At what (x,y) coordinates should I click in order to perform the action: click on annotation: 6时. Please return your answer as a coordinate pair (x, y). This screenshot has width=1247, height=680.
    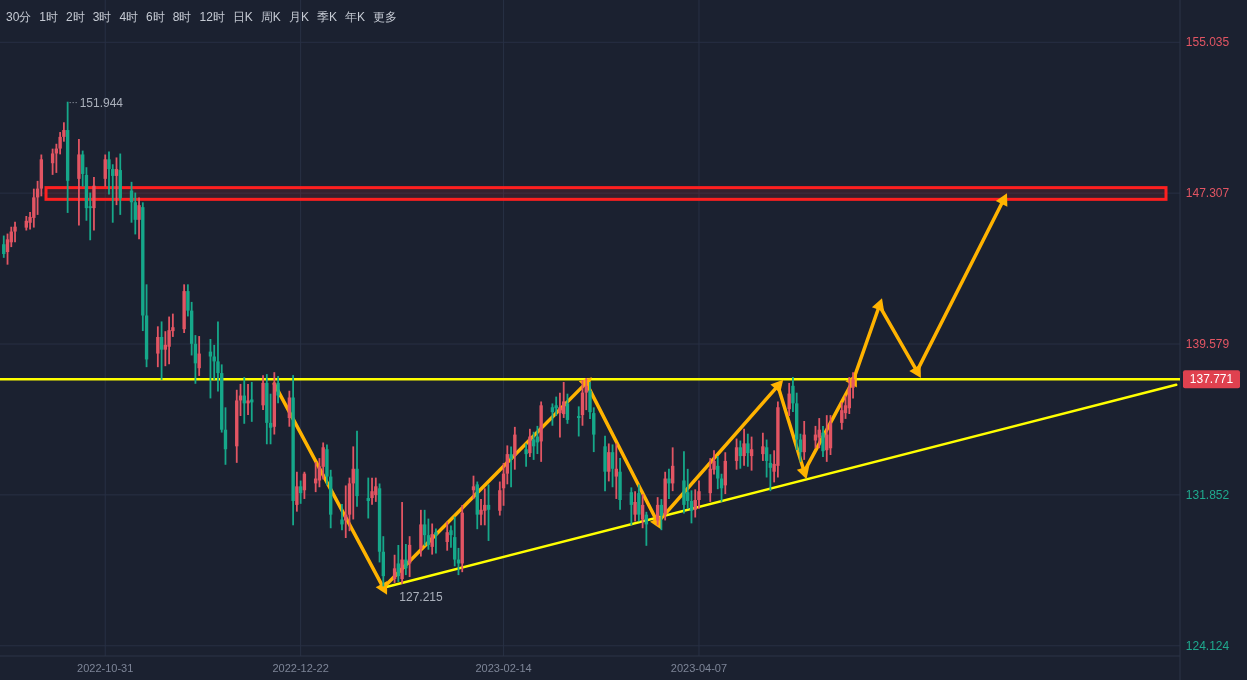
    Looking at the image, I should click on (155, 17).